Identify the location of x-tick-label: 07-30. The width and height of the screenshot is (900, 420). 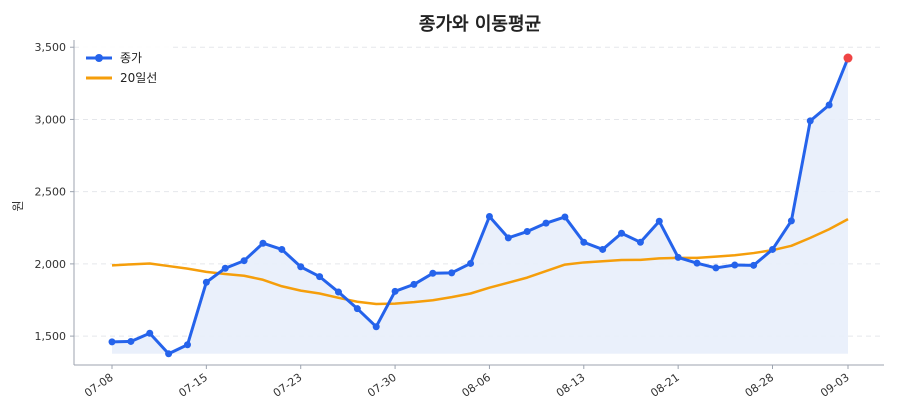
(382, 385).